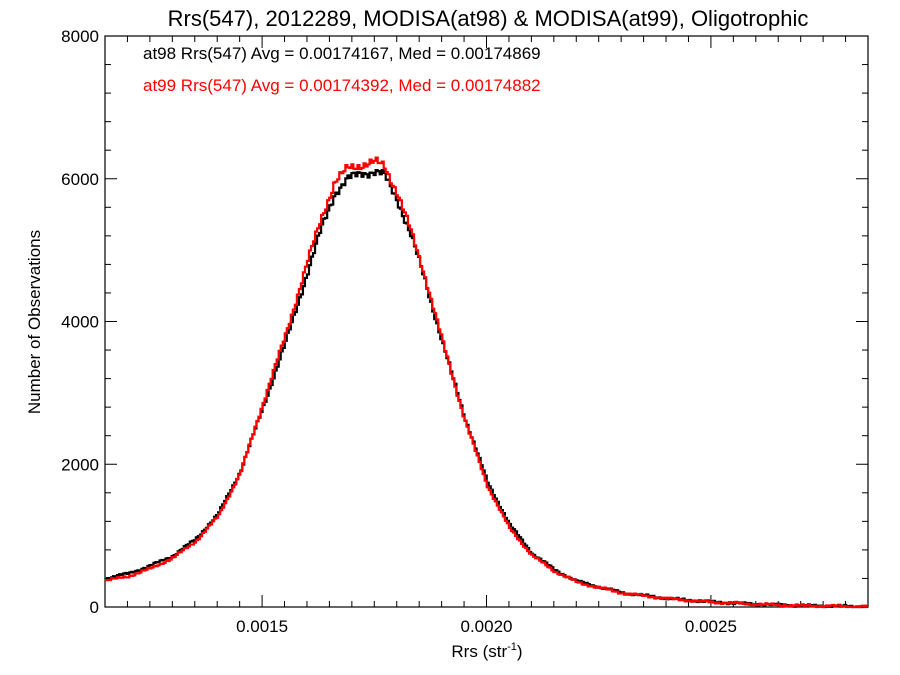  What do you see at coordinates (34, 322) in the screenshot?
I see `y-axis-label: Number of Observations` at bounding box center [34, 322].